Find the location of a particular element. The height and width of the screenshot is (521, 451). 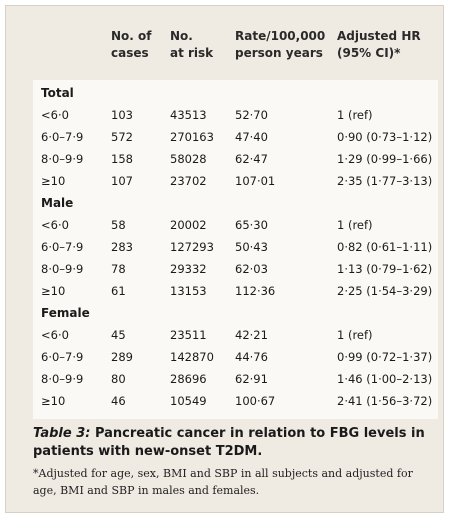

table-row: <6·0 103 43513 52·70 1 (ref) is located at coordinates (235, 116).